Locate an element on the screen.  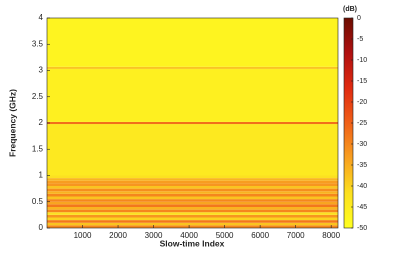
y-tick-label: 1 is located at coordinates (41, 175).